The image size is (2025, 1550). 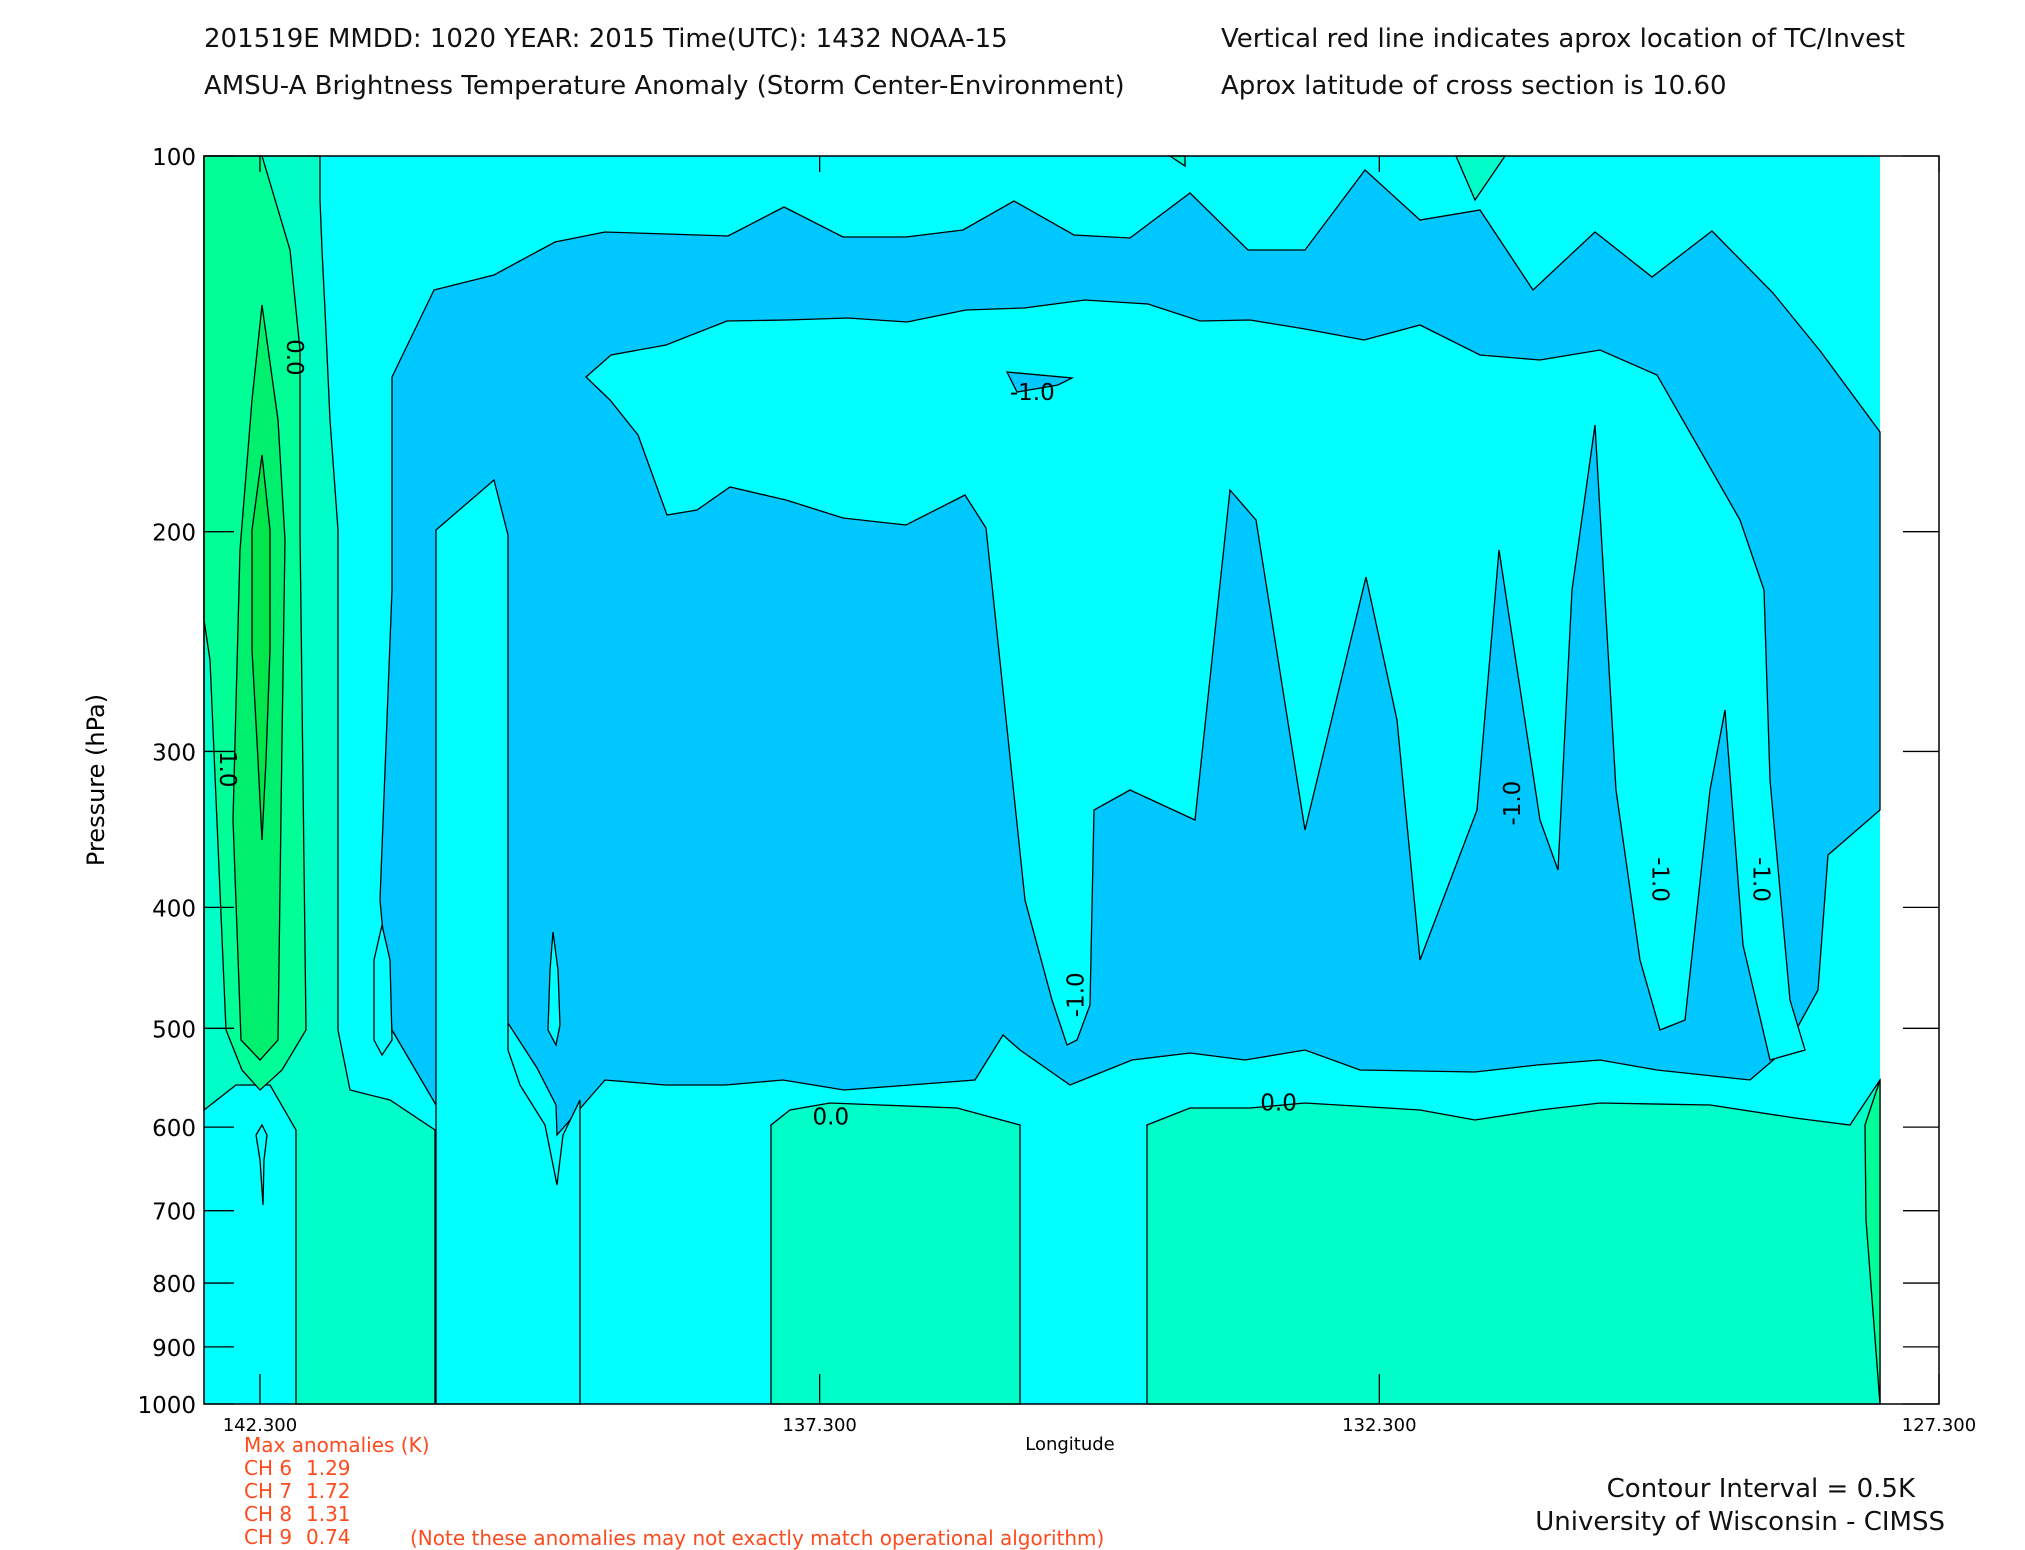 What do you see at coordinates (174, 1129) in the screenshot?
I see `y-tick-label: 600` at bounding box center [174, 1129].